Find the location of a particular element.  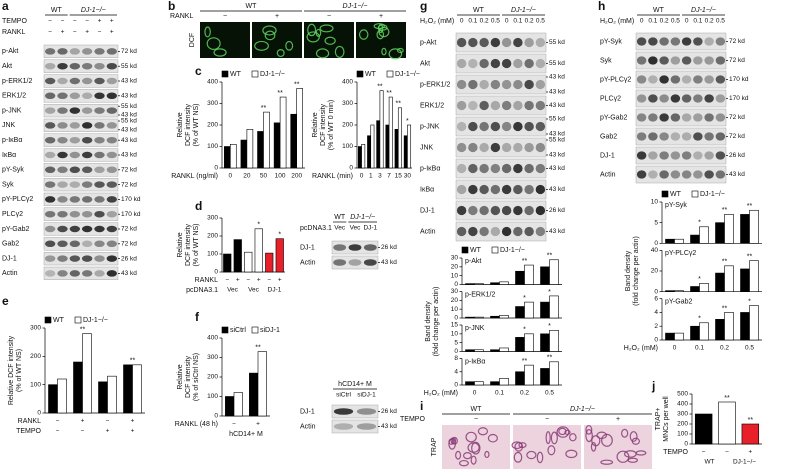

x-axis-label: H₂O₂ (mM) is located at coordinates (441, 393).